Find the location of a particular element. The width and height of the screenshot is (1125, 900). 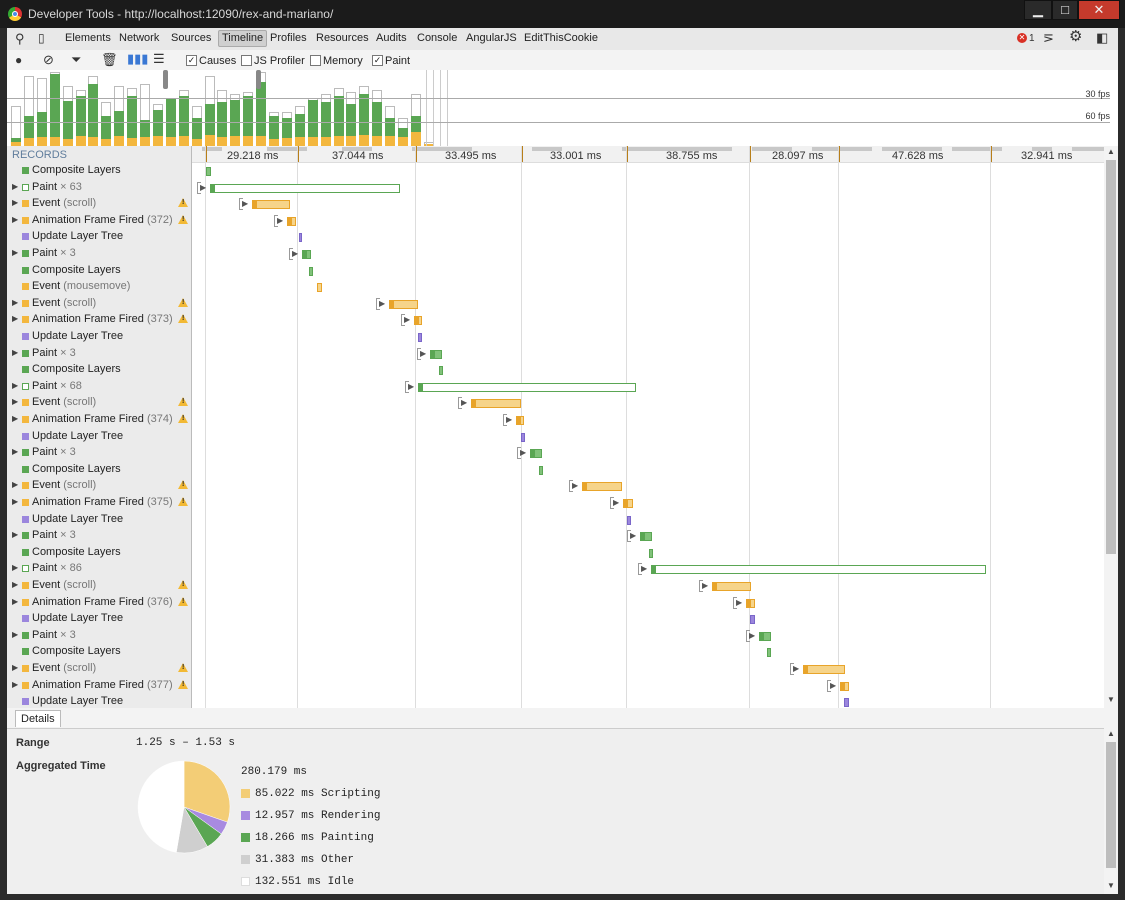

overview-left-handle is located at coordinates (165, 79).